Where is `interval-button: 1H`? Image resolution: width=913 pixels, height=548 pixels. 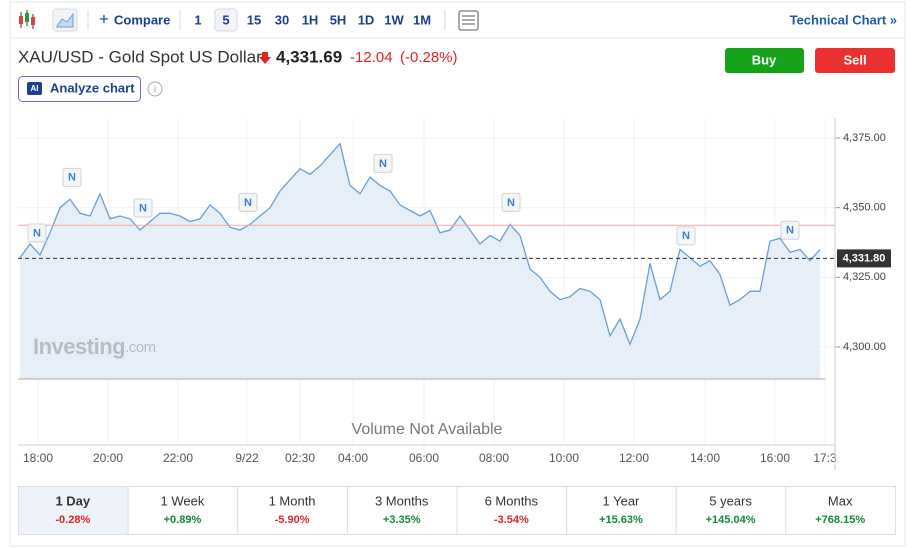
interval-button: 1H is located at coordinates (310, 19).